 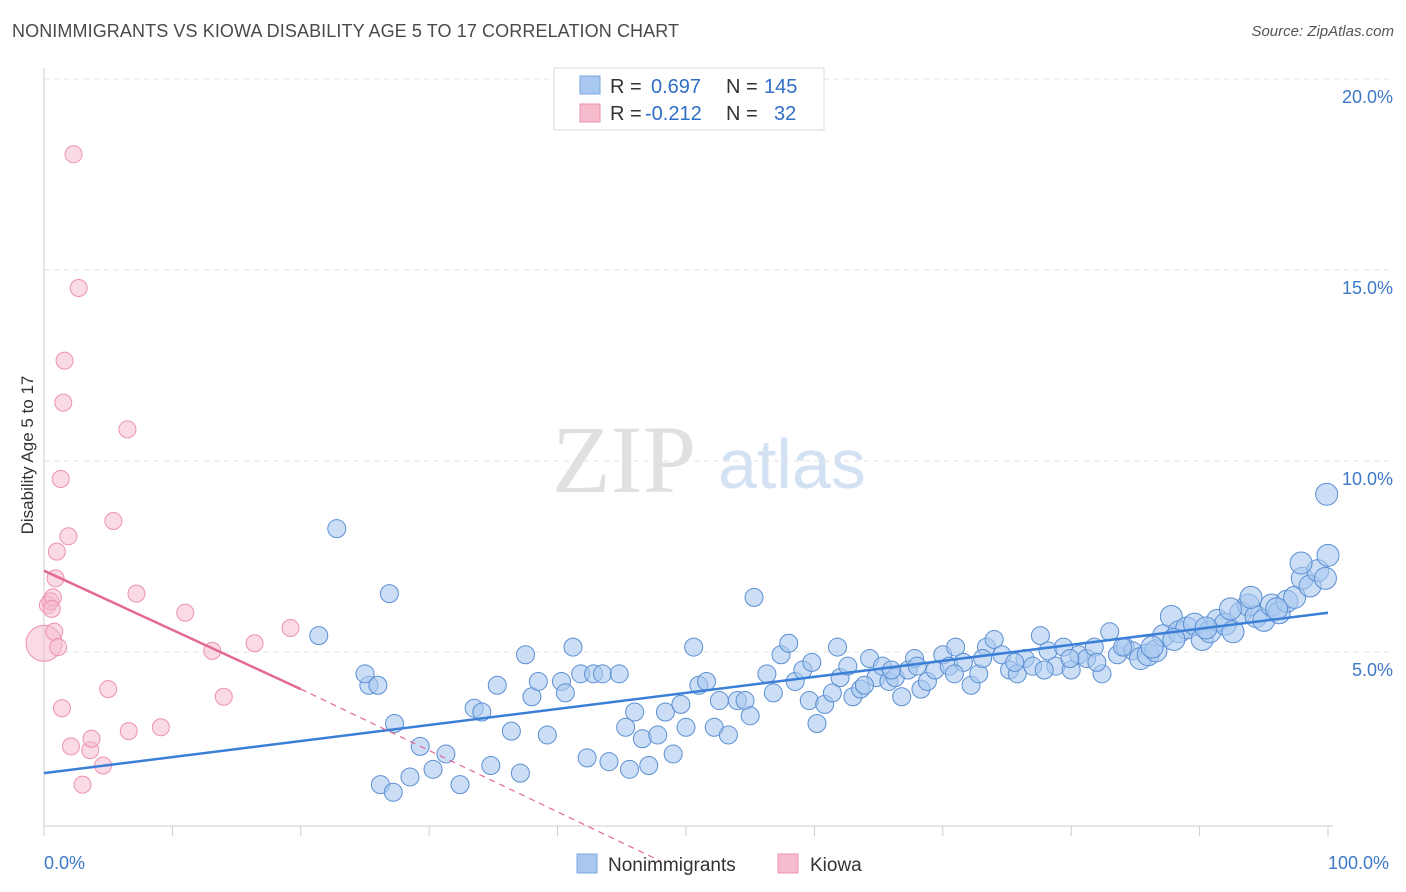 I want to click on bottom-legend-label-nonimmigrants: Nonimmigrants, so click(x=672, y=865).